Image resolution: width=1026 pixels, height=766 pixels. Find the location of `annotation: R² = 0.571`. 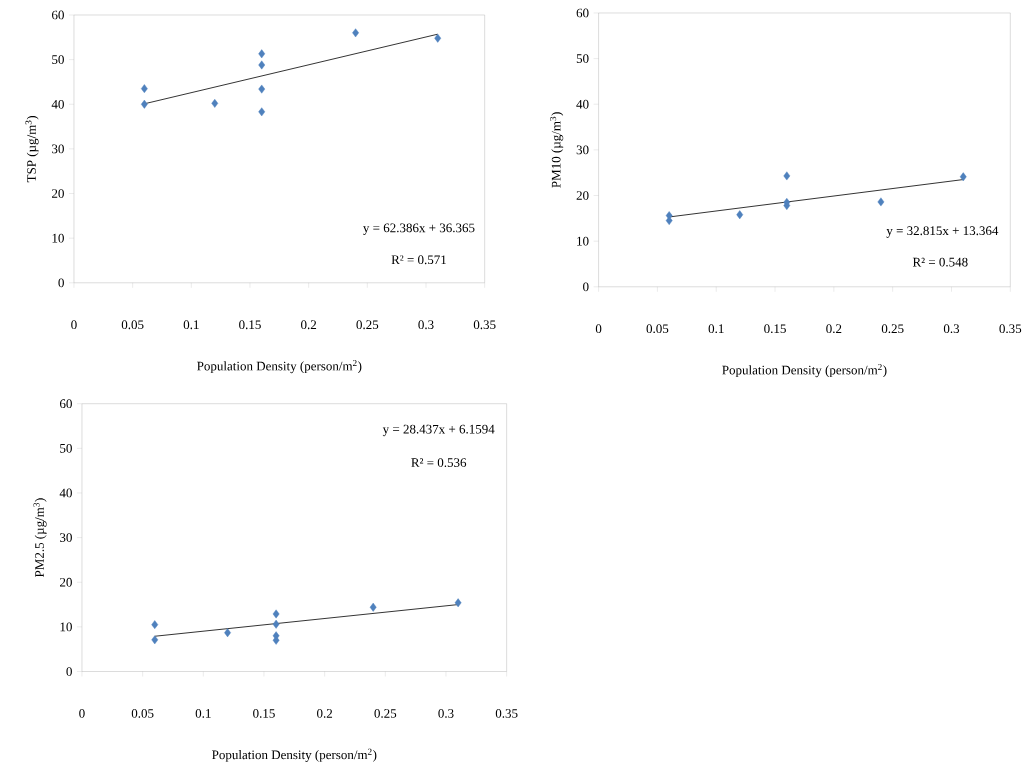

annotation: R² = 0.571 is located at coordinates (418, 260).